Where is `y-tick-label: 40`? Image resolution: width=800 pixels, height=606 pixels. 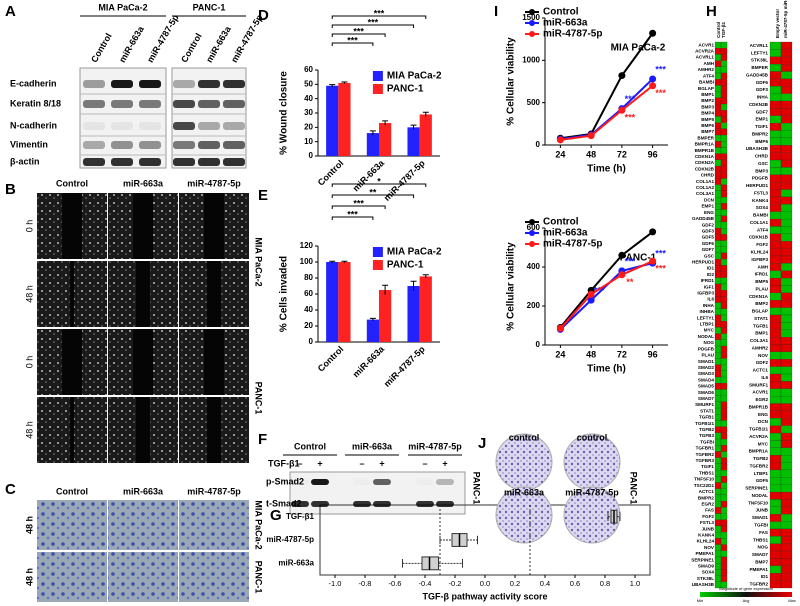
y-tick-label: 40 is located at coordinates (308, 98).